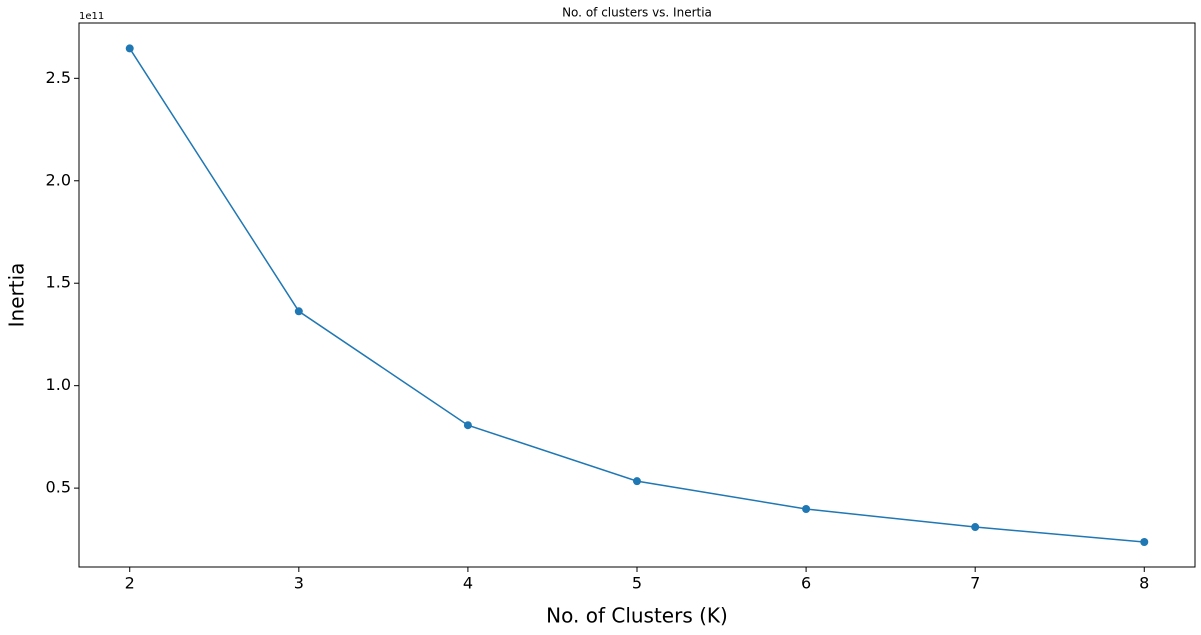  What do you see at coordinates (130, 583) in the screenshot?
I see `x-tick-label: 2` at bounding box center [130, 583].